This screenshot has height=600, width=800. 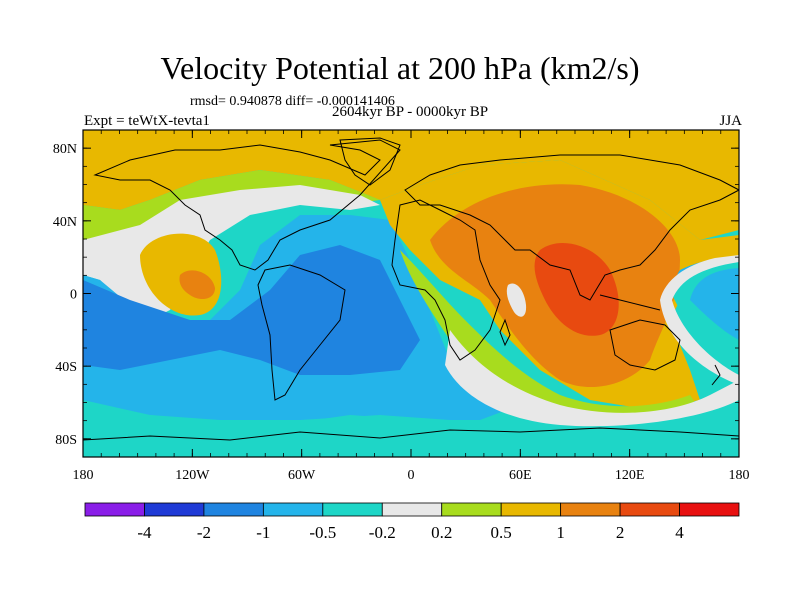 What do you see at coordinates (301, 332) in the screenshot?
I see `coast-south-america` at bounding box center [301, 332].